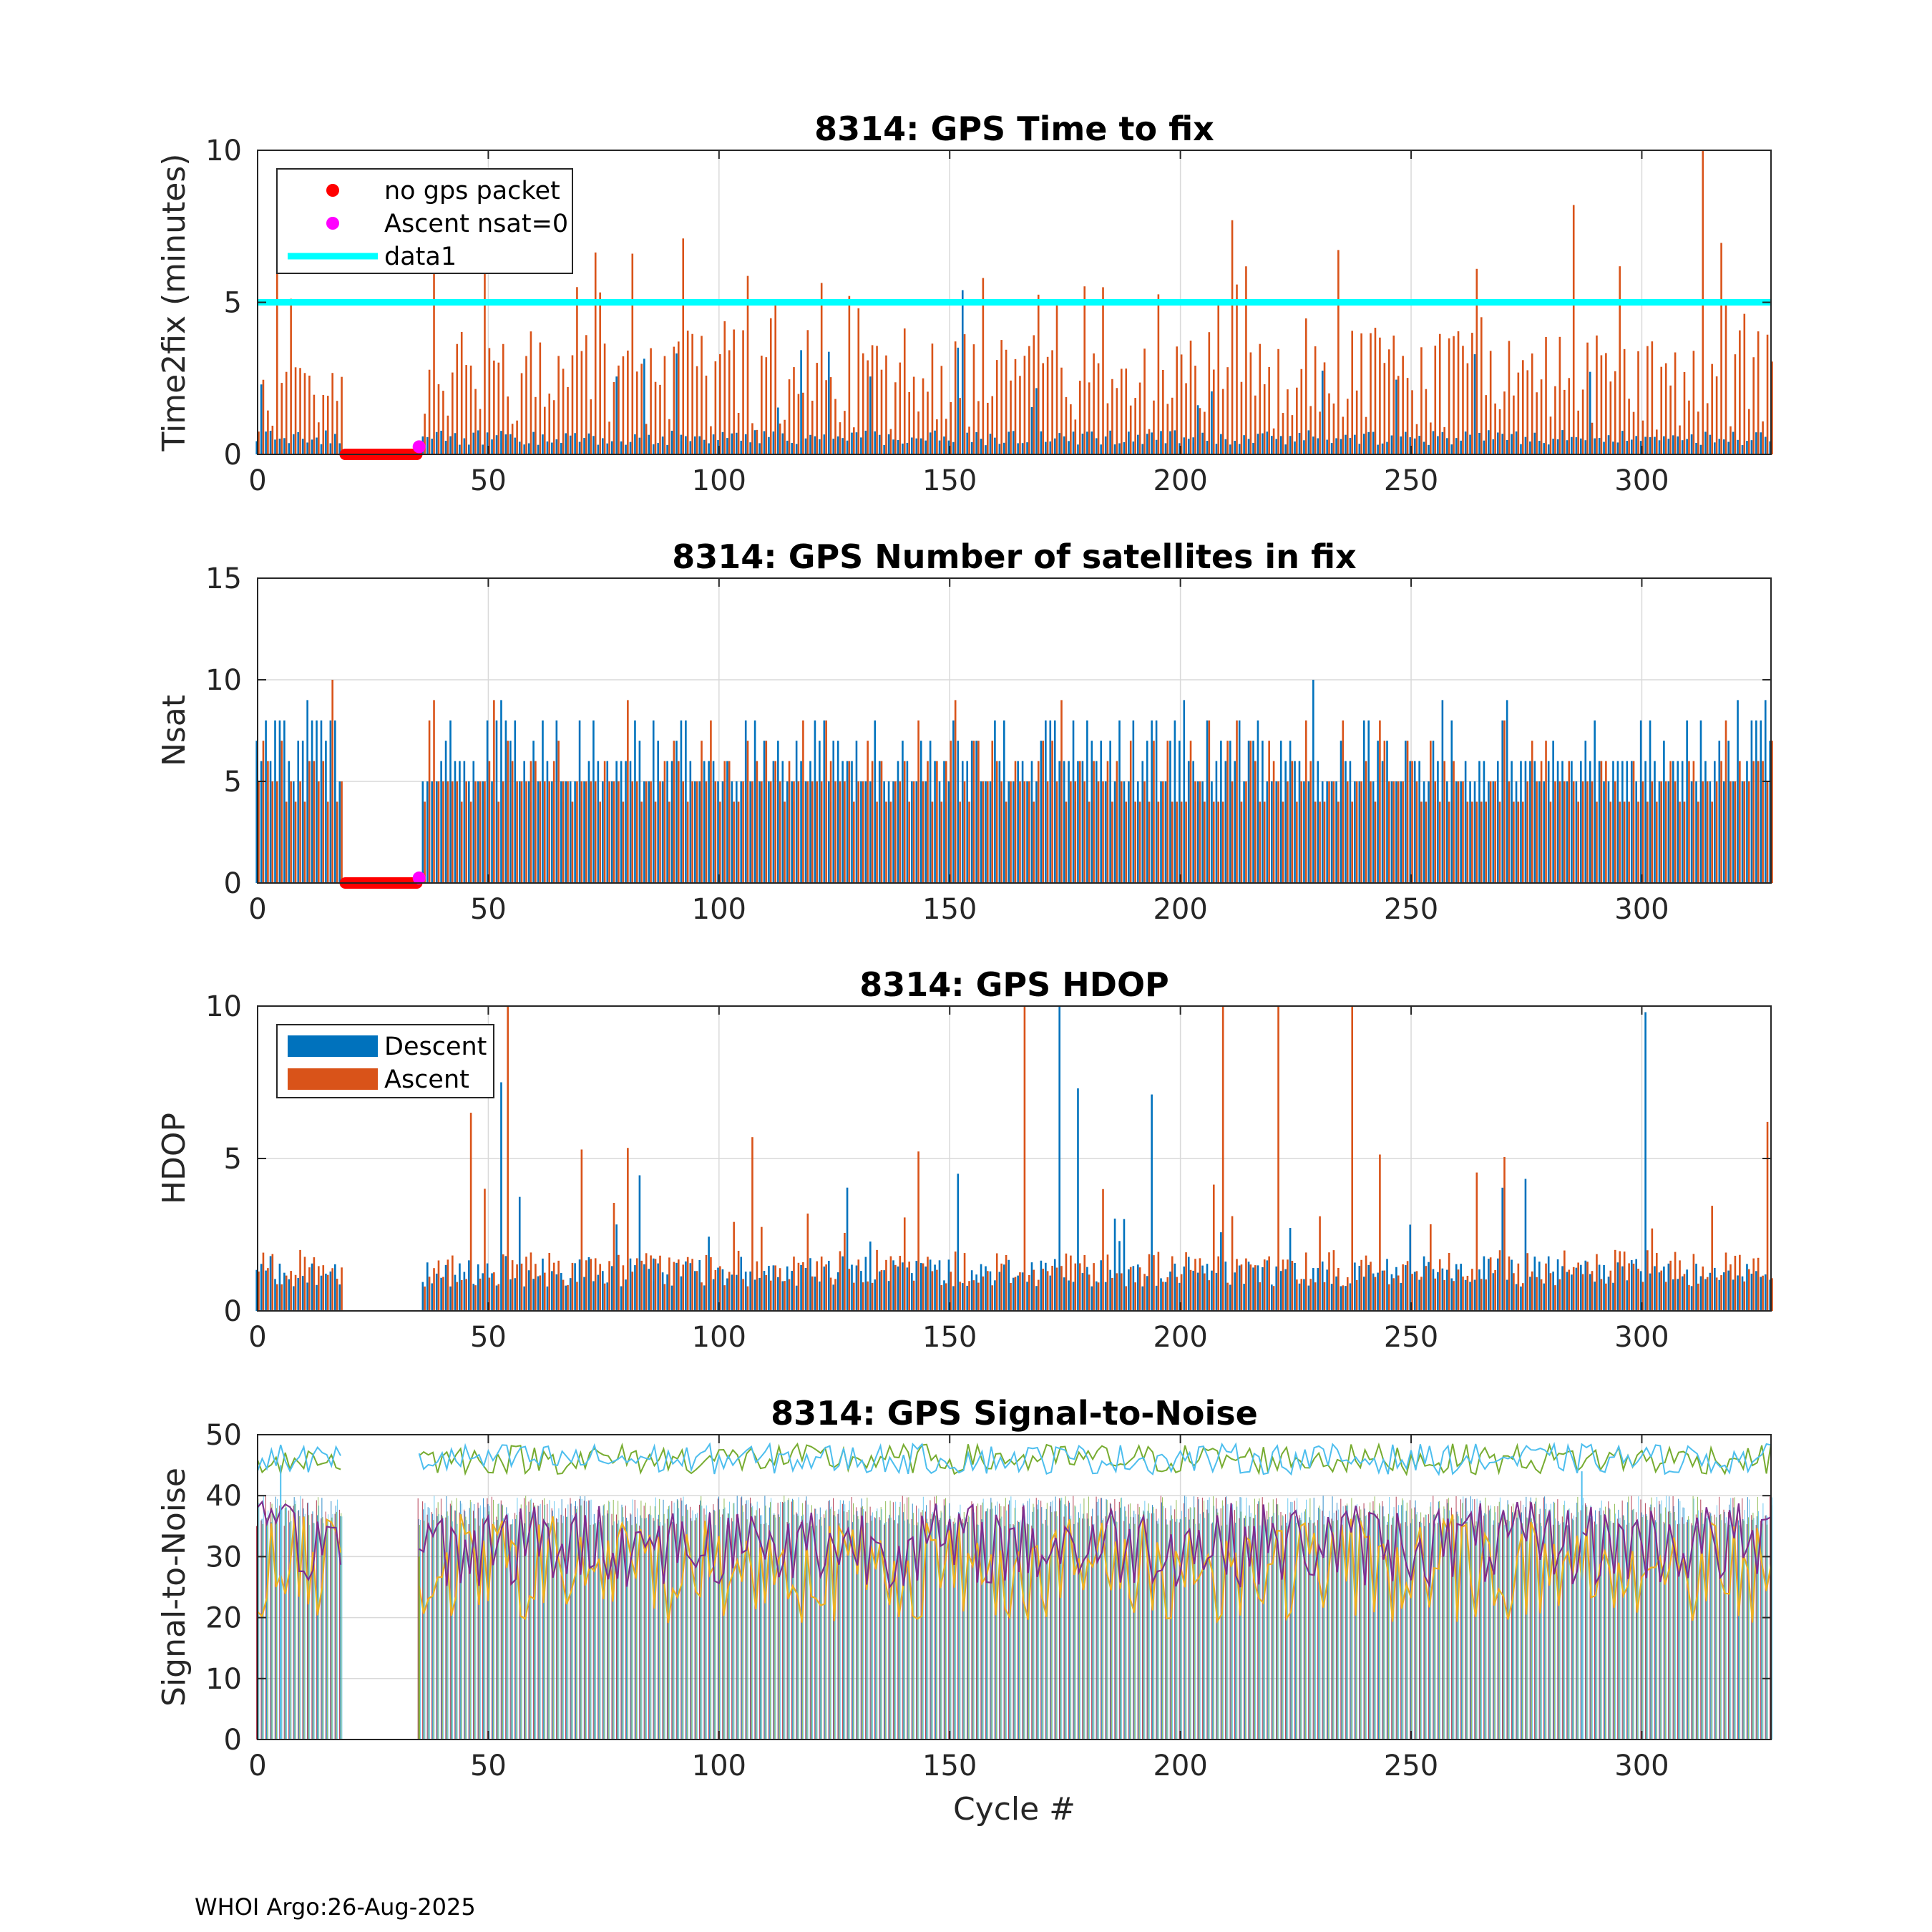 The image size is (1932, 1932). Describe the element at coordinates (1014, 1413) in the screenshot. I see `chart-title: 8314: GPS Signal-to-Noise` at that location.